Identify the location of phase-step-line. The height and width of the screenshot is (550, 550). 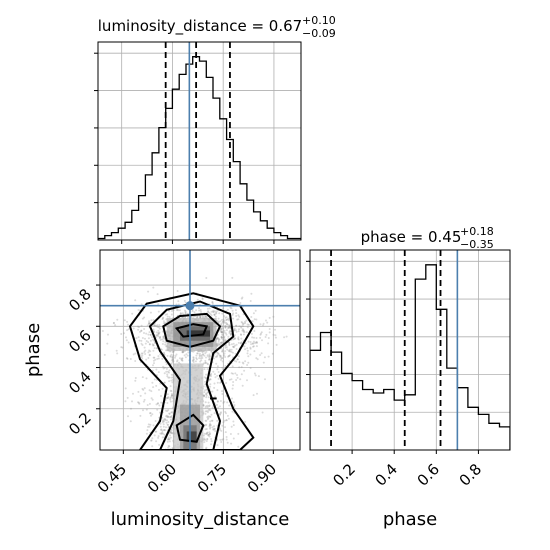
(410, 357).